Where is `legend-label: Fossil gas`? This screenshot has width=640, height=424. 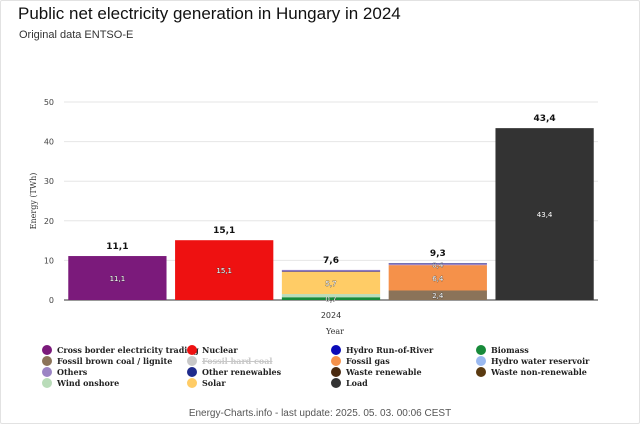 legend-label: Fossil gas is located at coordinates (368, 361).